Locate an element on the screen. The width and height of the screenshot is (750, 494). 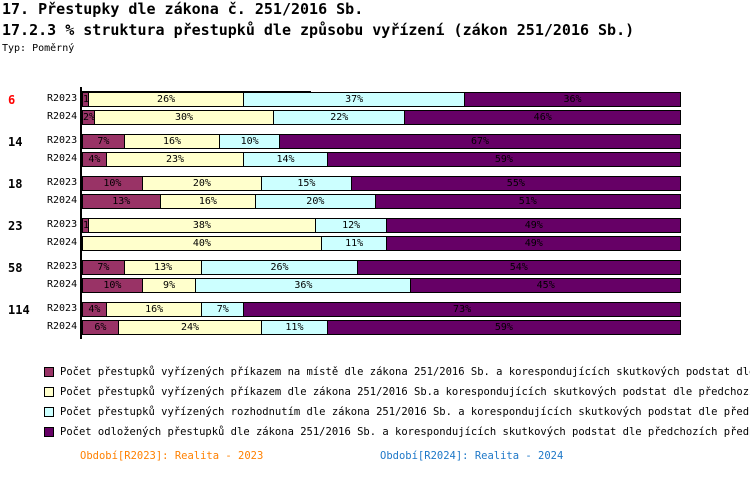
bar-segment-series-4: 55% is located at coordinates (515, 183).